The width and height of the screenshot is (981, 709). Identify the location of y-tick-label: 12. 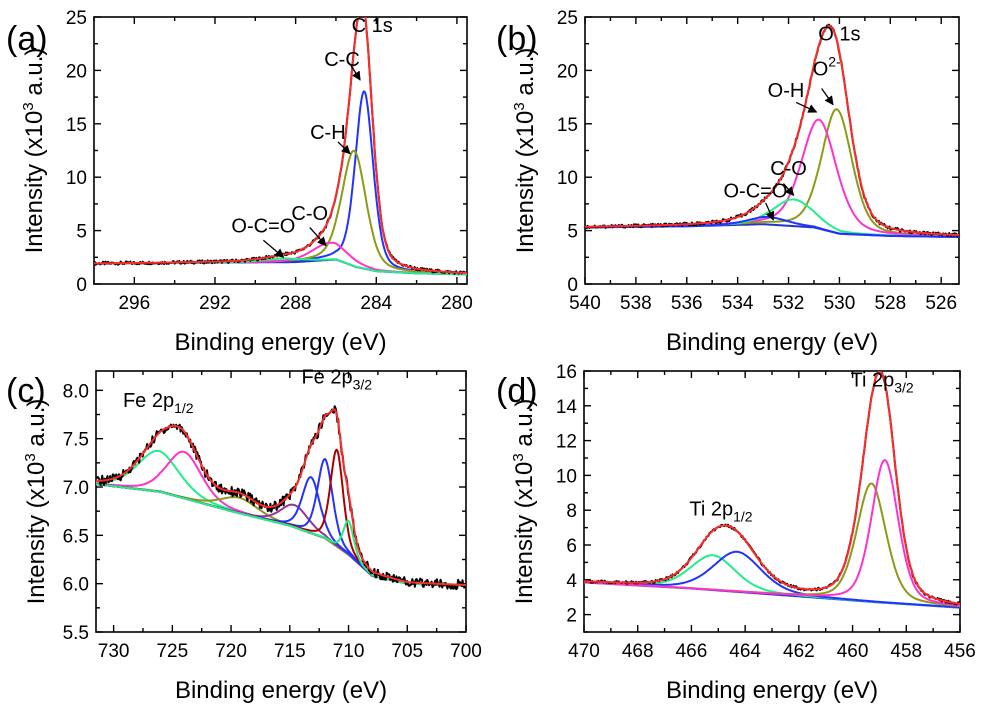
(566, 442).